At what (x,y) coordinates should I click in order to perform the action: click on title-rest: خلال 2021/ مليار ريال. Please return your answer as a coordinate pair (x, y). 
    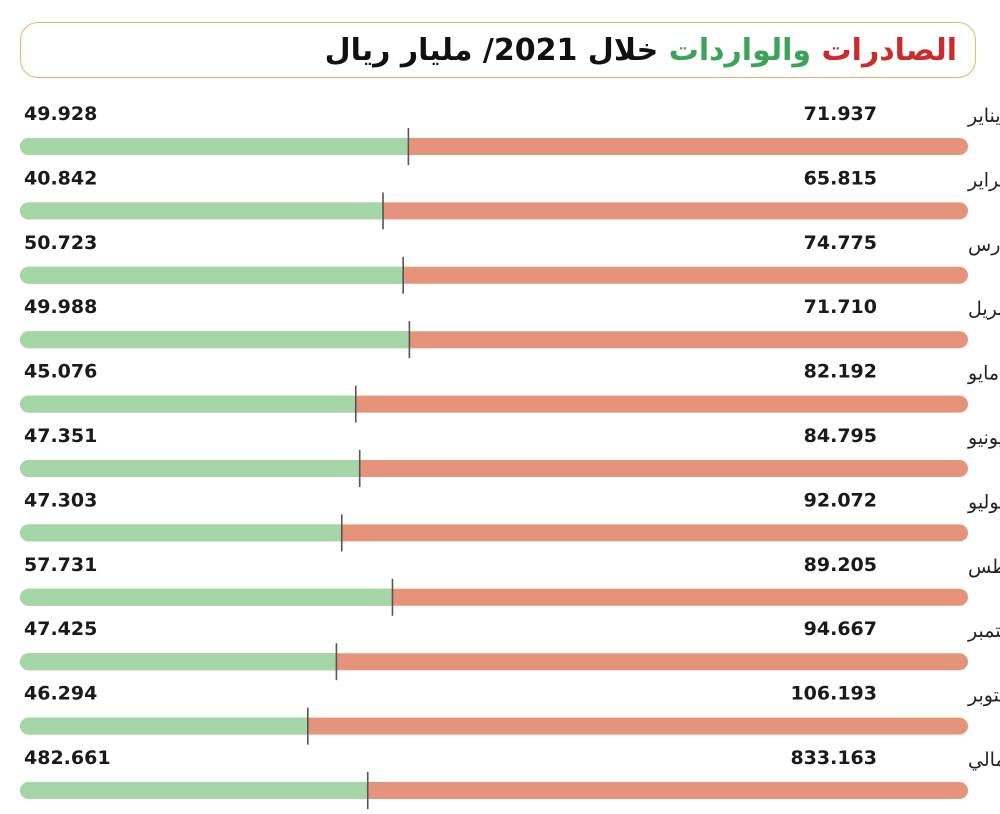
    Looking at the image, I should click on (491, 50).